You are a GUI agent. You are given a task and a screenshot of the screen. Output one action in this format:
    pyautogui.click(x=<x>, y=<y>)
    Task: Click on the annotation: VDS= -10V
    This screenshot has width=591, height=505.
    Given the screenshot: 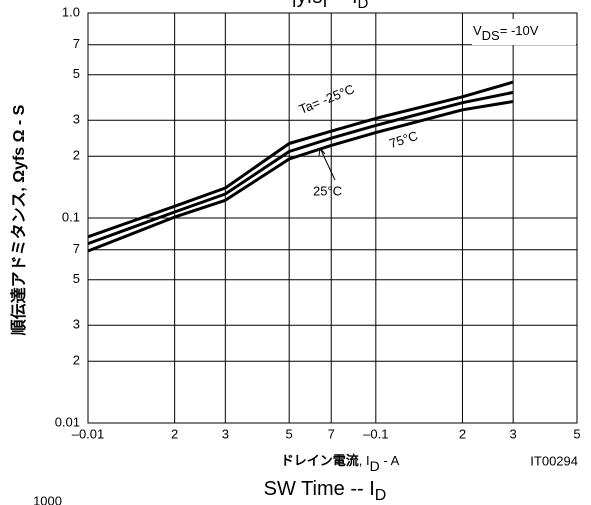 What is the action you would take?
    pyautogui.click(x=506, y=33)
    